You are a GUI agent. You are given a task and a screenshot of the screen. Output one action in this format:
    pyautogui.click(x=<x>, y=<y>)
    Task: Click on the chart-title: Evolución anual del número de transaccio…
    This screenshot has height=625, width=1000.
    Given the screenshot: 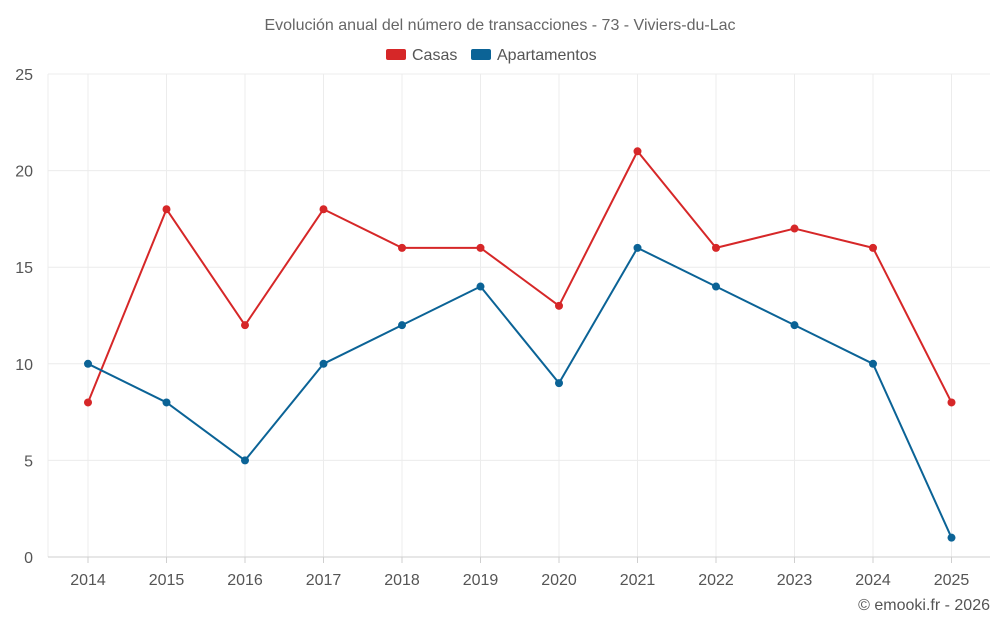 What is the action you would take?
    pyautogui.click(x=499, y=25)
    